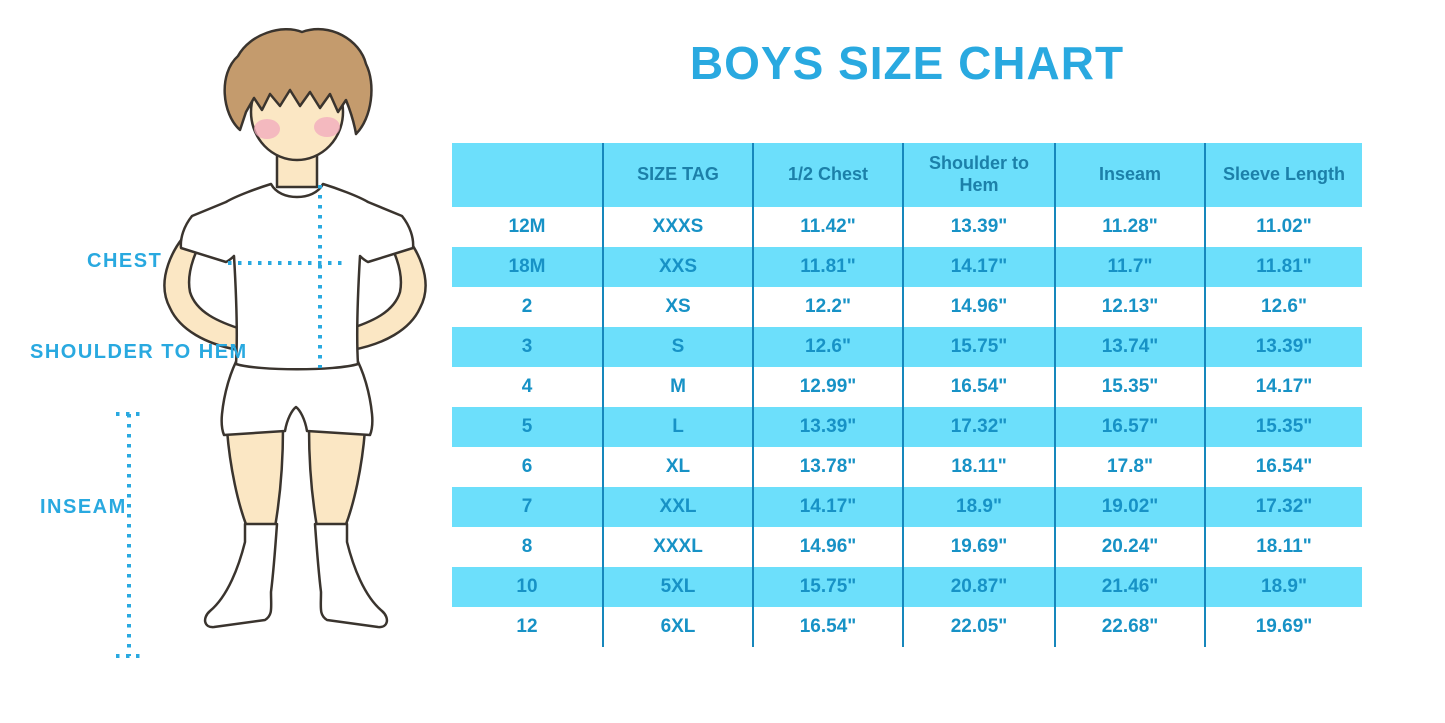  I want to click on inseam-cell: 15.35", so click(1129, 387).